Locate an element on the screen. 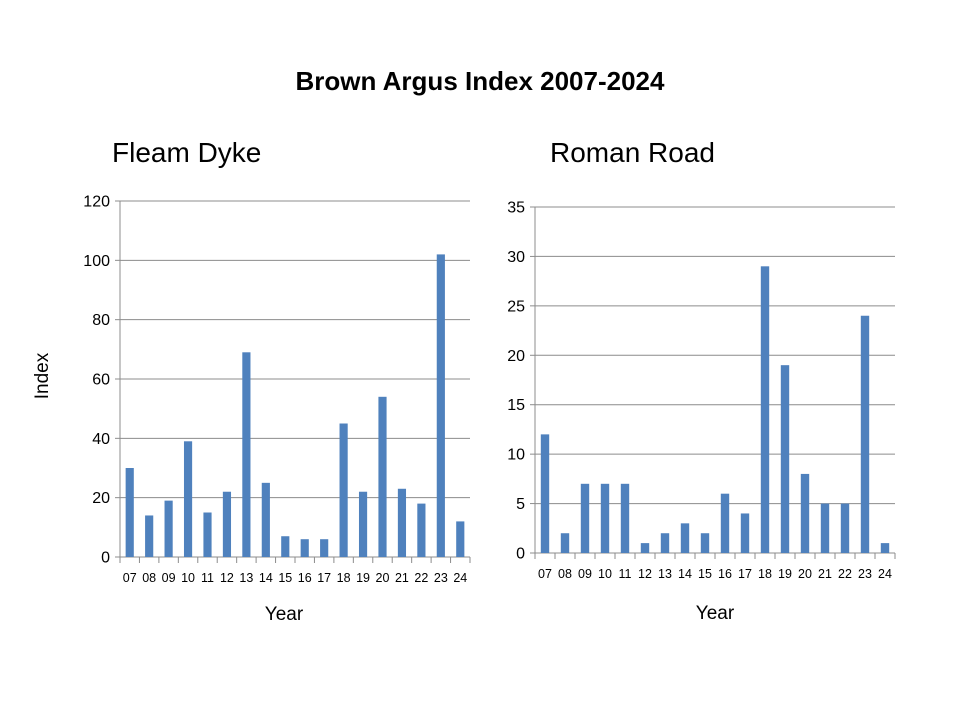  roman-y-tick-label: 10 is located at coordinates (516, 455).